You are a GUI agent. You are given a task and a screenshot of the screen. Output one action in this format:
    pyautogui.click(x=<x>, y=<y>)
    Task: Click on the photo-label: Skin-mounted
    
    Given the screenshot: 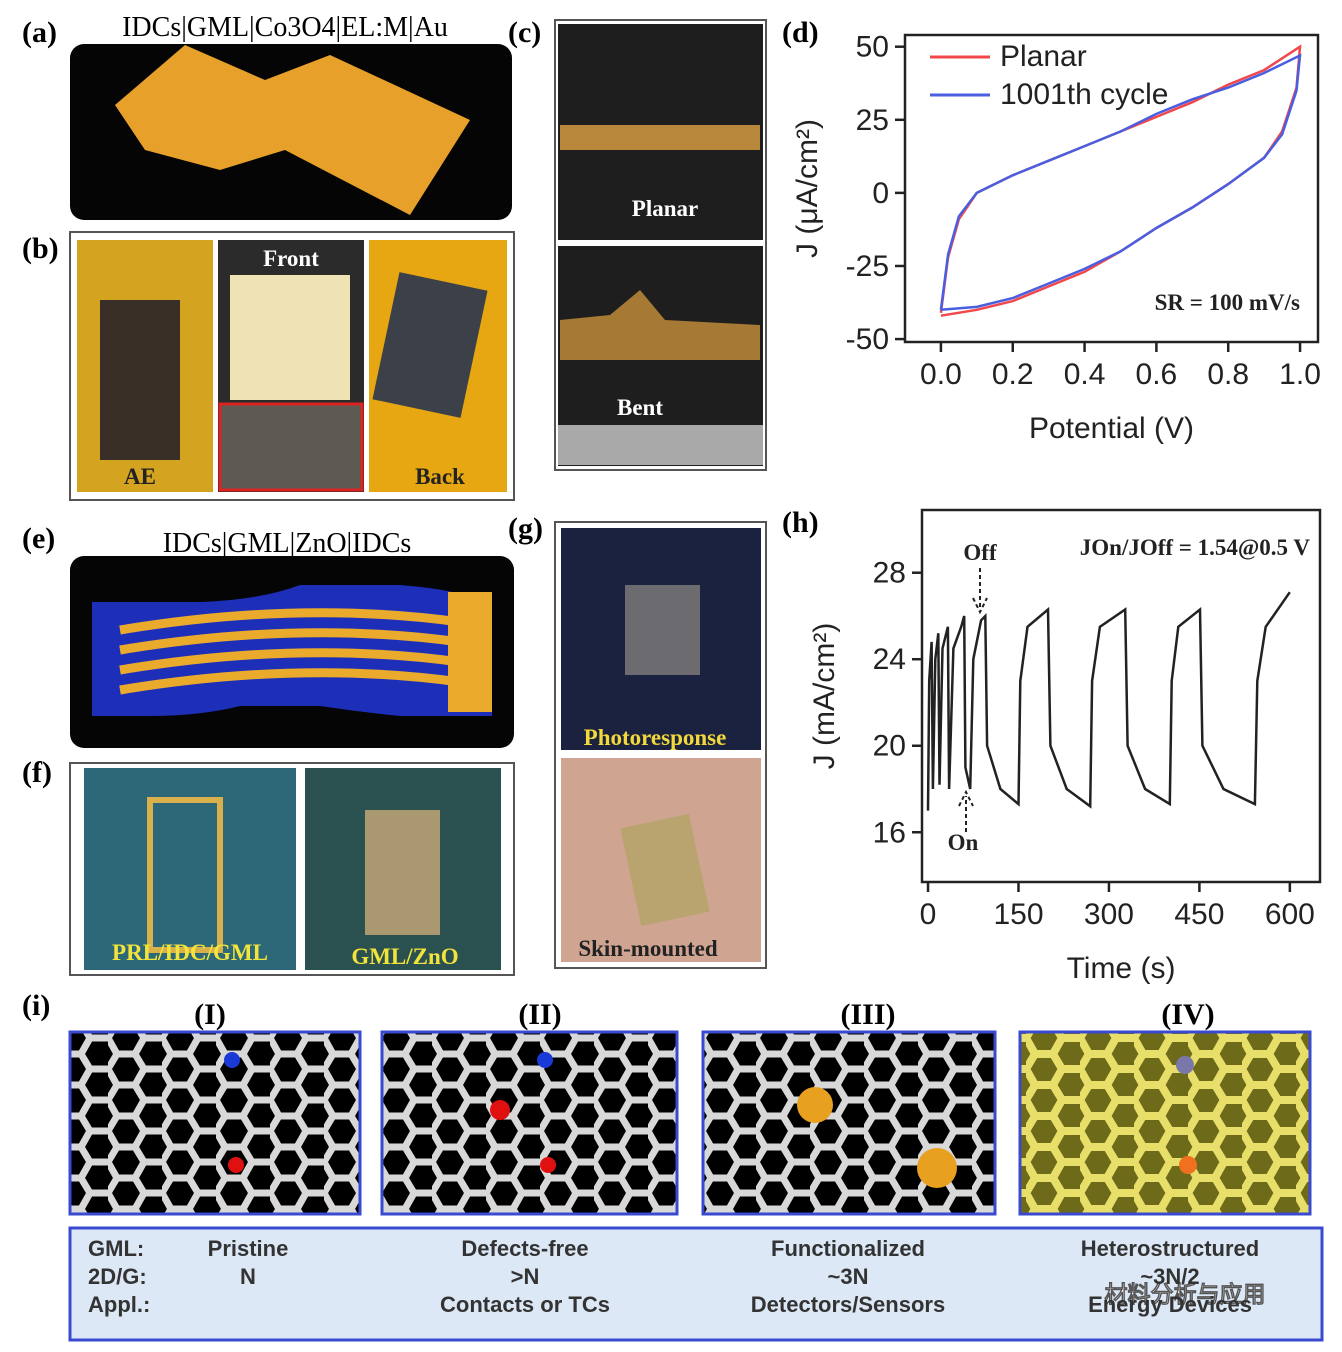 What is the action you would take?
    pyautogui.click(x=648, y=948)
    